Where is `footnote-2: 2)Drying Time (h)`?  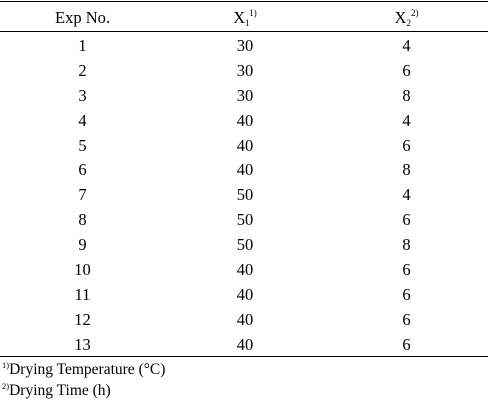
footnote-2: 2)Drying Time (h) is located at coordinates (83, 391).